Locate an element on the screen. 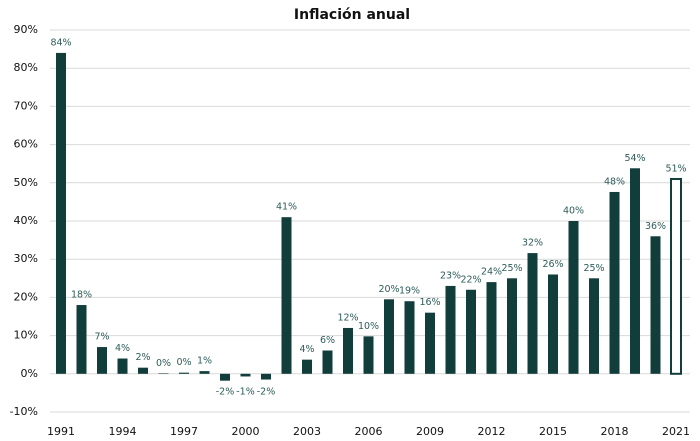  chart-title: Inflación anual is located at coordinates (352, 15).